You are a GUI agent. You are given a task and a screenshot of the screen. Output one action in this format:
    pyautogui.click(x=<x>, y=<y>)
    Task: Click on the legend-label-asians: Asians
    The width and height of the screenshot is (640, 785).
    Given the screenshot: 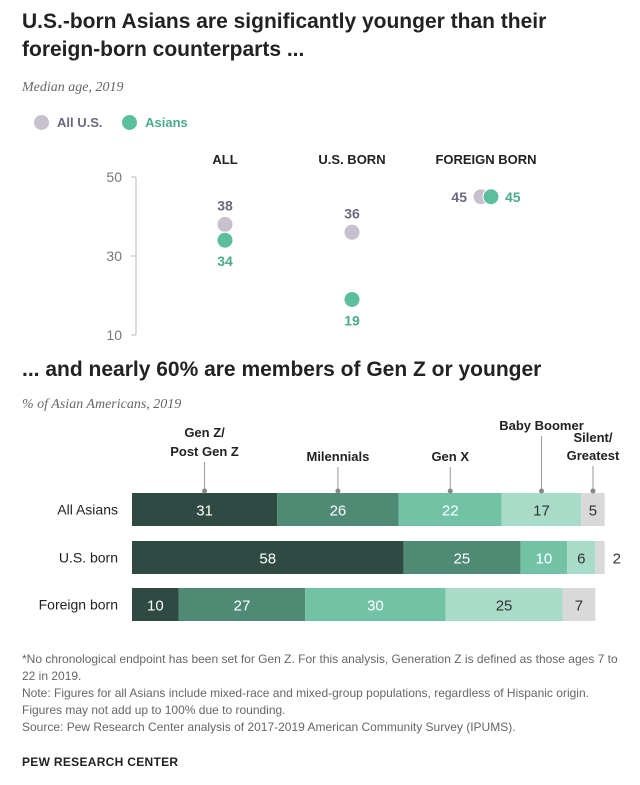 What is the action you would take?
    pyautogui.click(x=166, y=122)
    